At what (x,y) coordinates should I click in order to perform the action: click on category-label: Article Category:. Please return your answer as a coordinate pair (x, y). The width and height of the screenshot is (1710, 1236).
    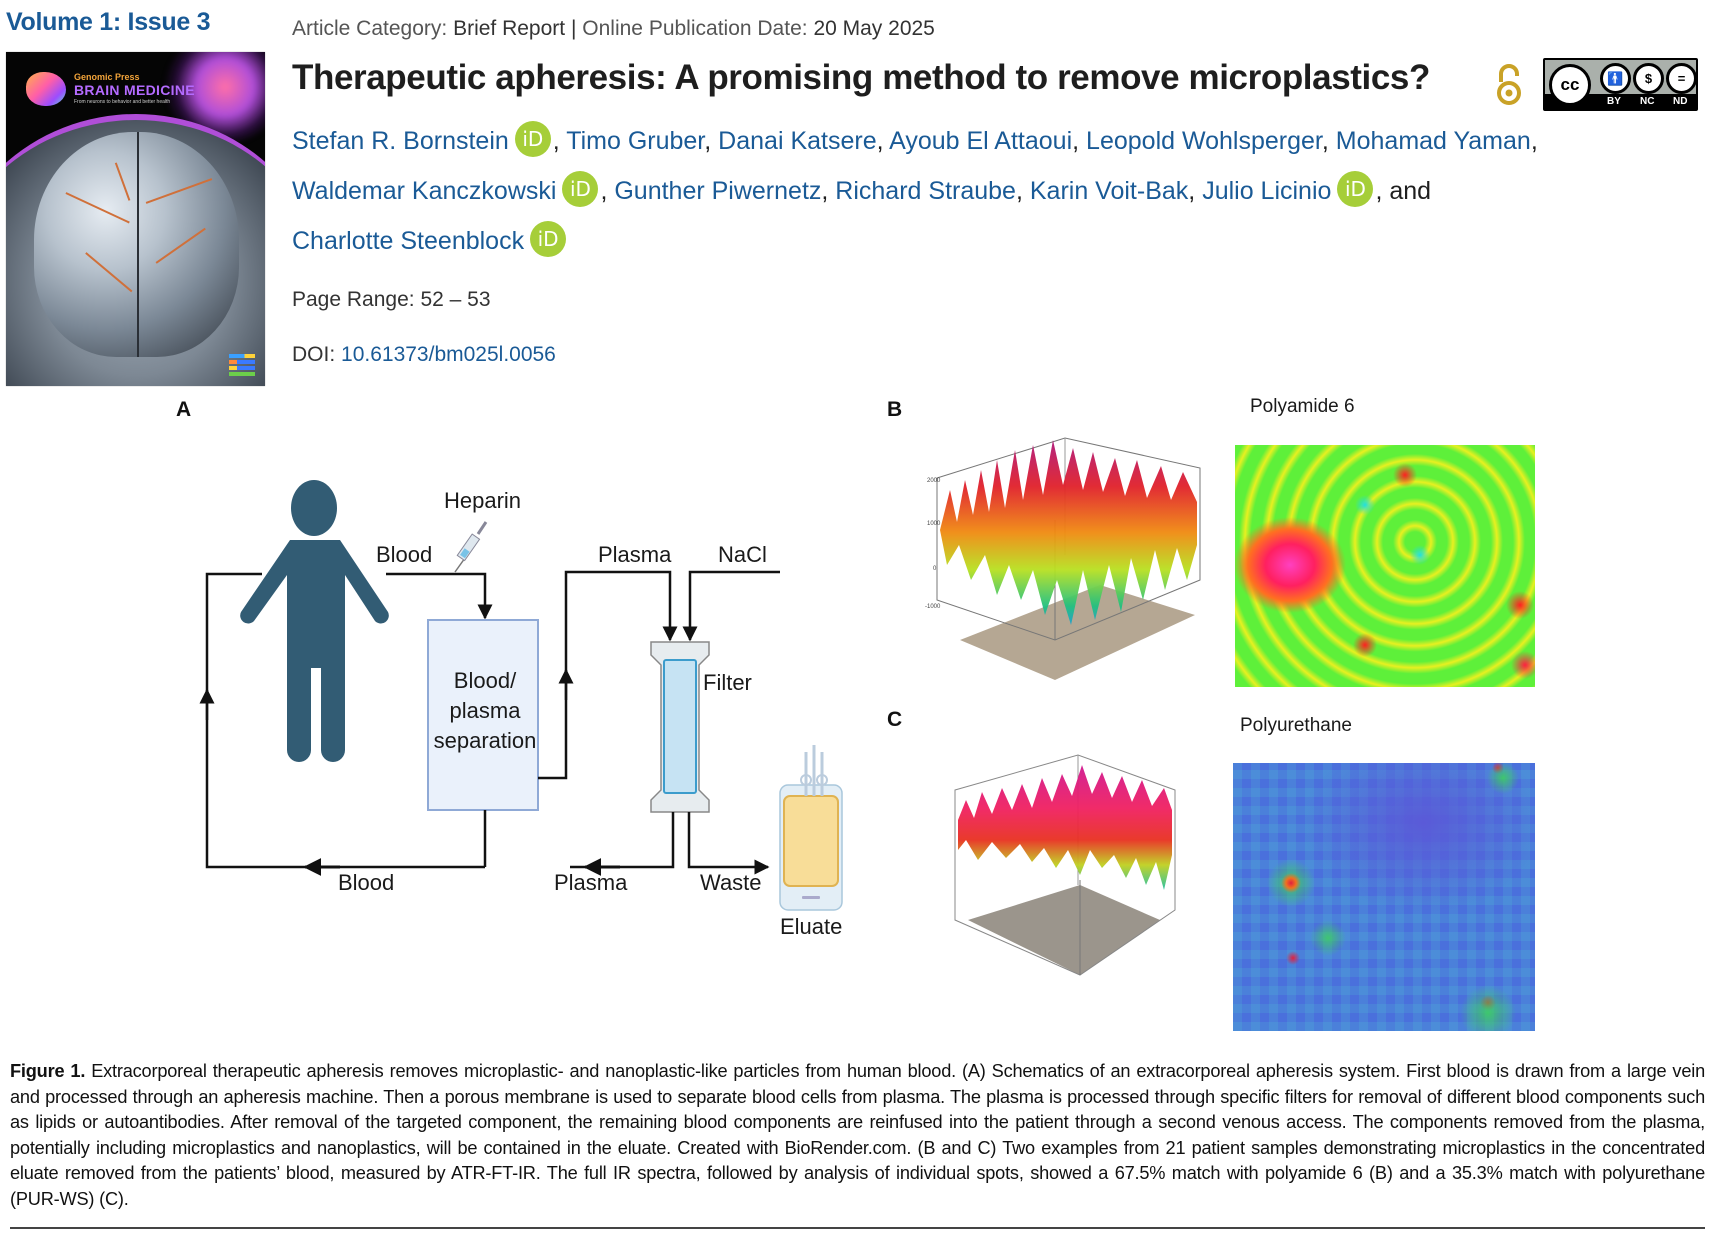
    Looking at the image, I should click on (370, 28).